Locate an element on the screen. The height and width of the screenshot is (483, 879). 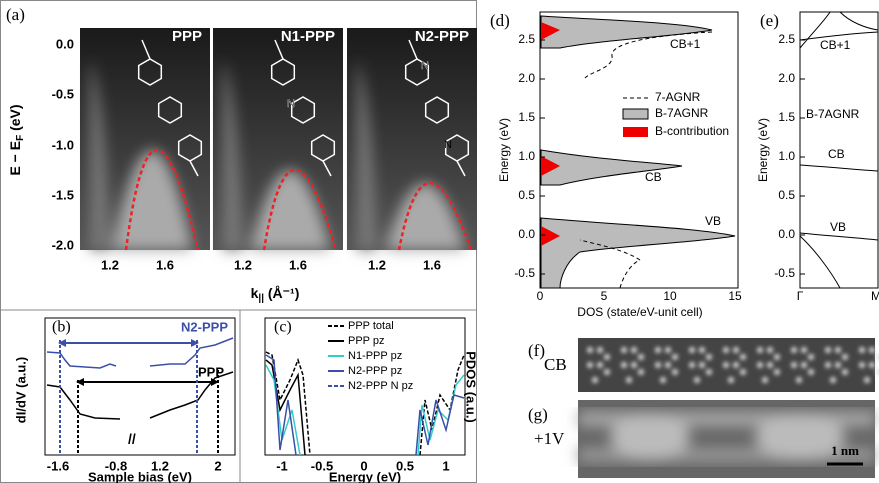
label-part: || is located at coordinates (261, 298).